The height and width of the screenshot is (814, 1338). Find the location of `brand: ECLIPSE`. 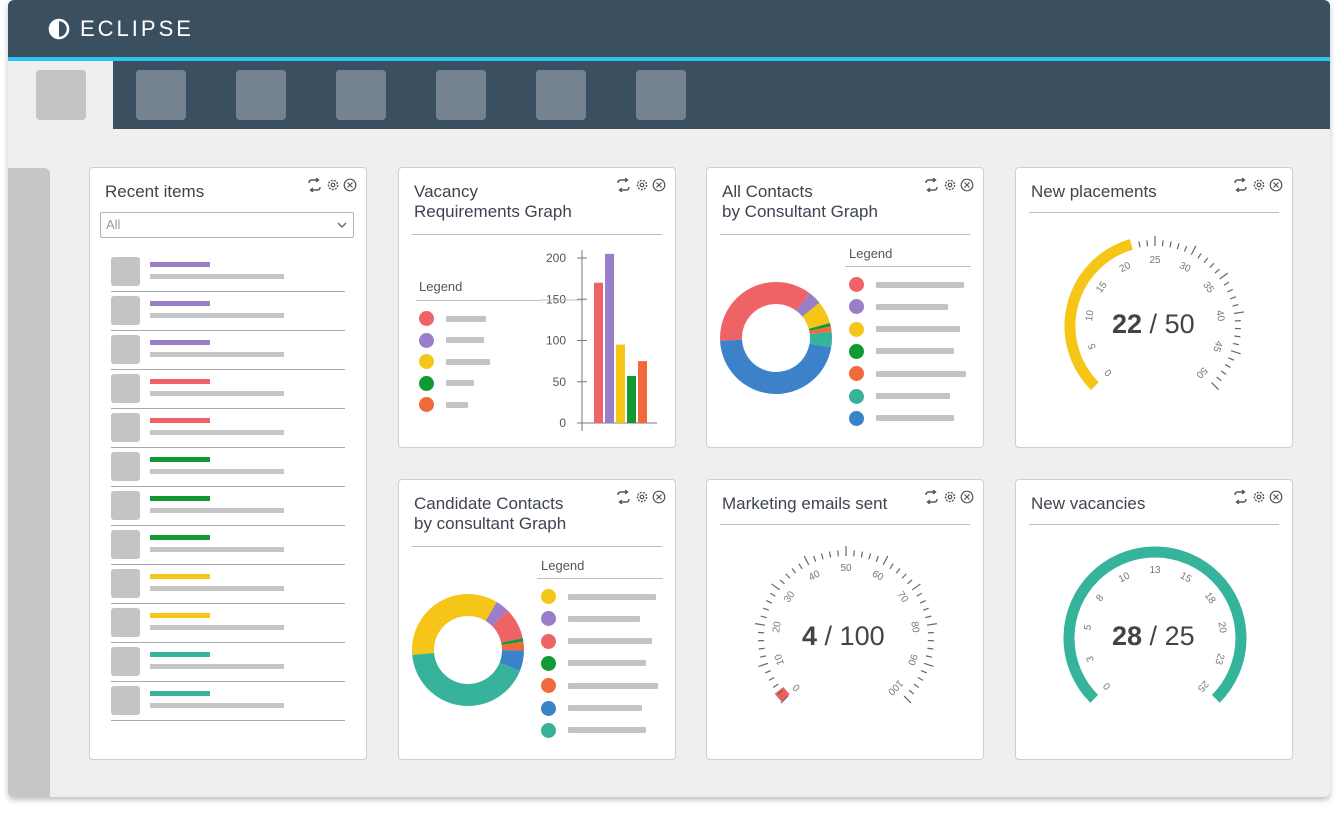

brand: ECLIPSE is located at coordinates (121, 29).